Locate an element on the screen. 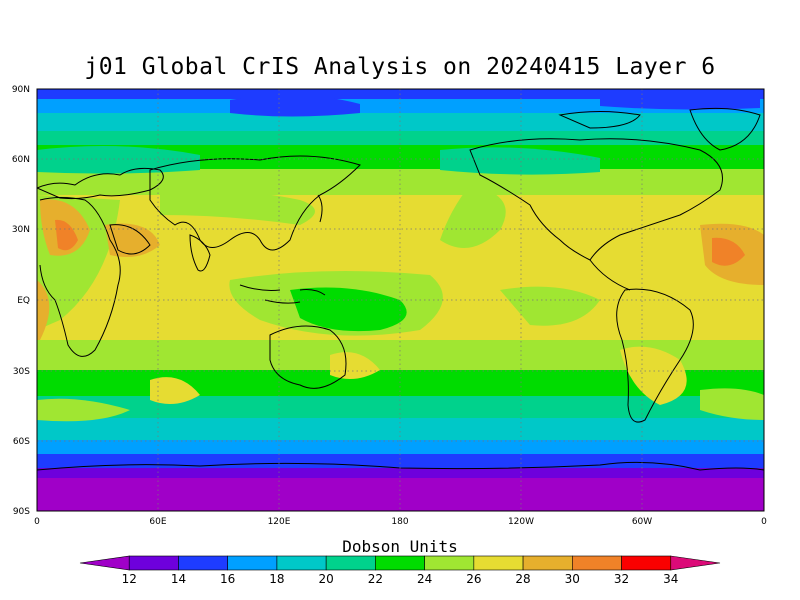 This screenshot has width=800, height=600. lat-label-30s: 30S is located at coordinates (21, 372).